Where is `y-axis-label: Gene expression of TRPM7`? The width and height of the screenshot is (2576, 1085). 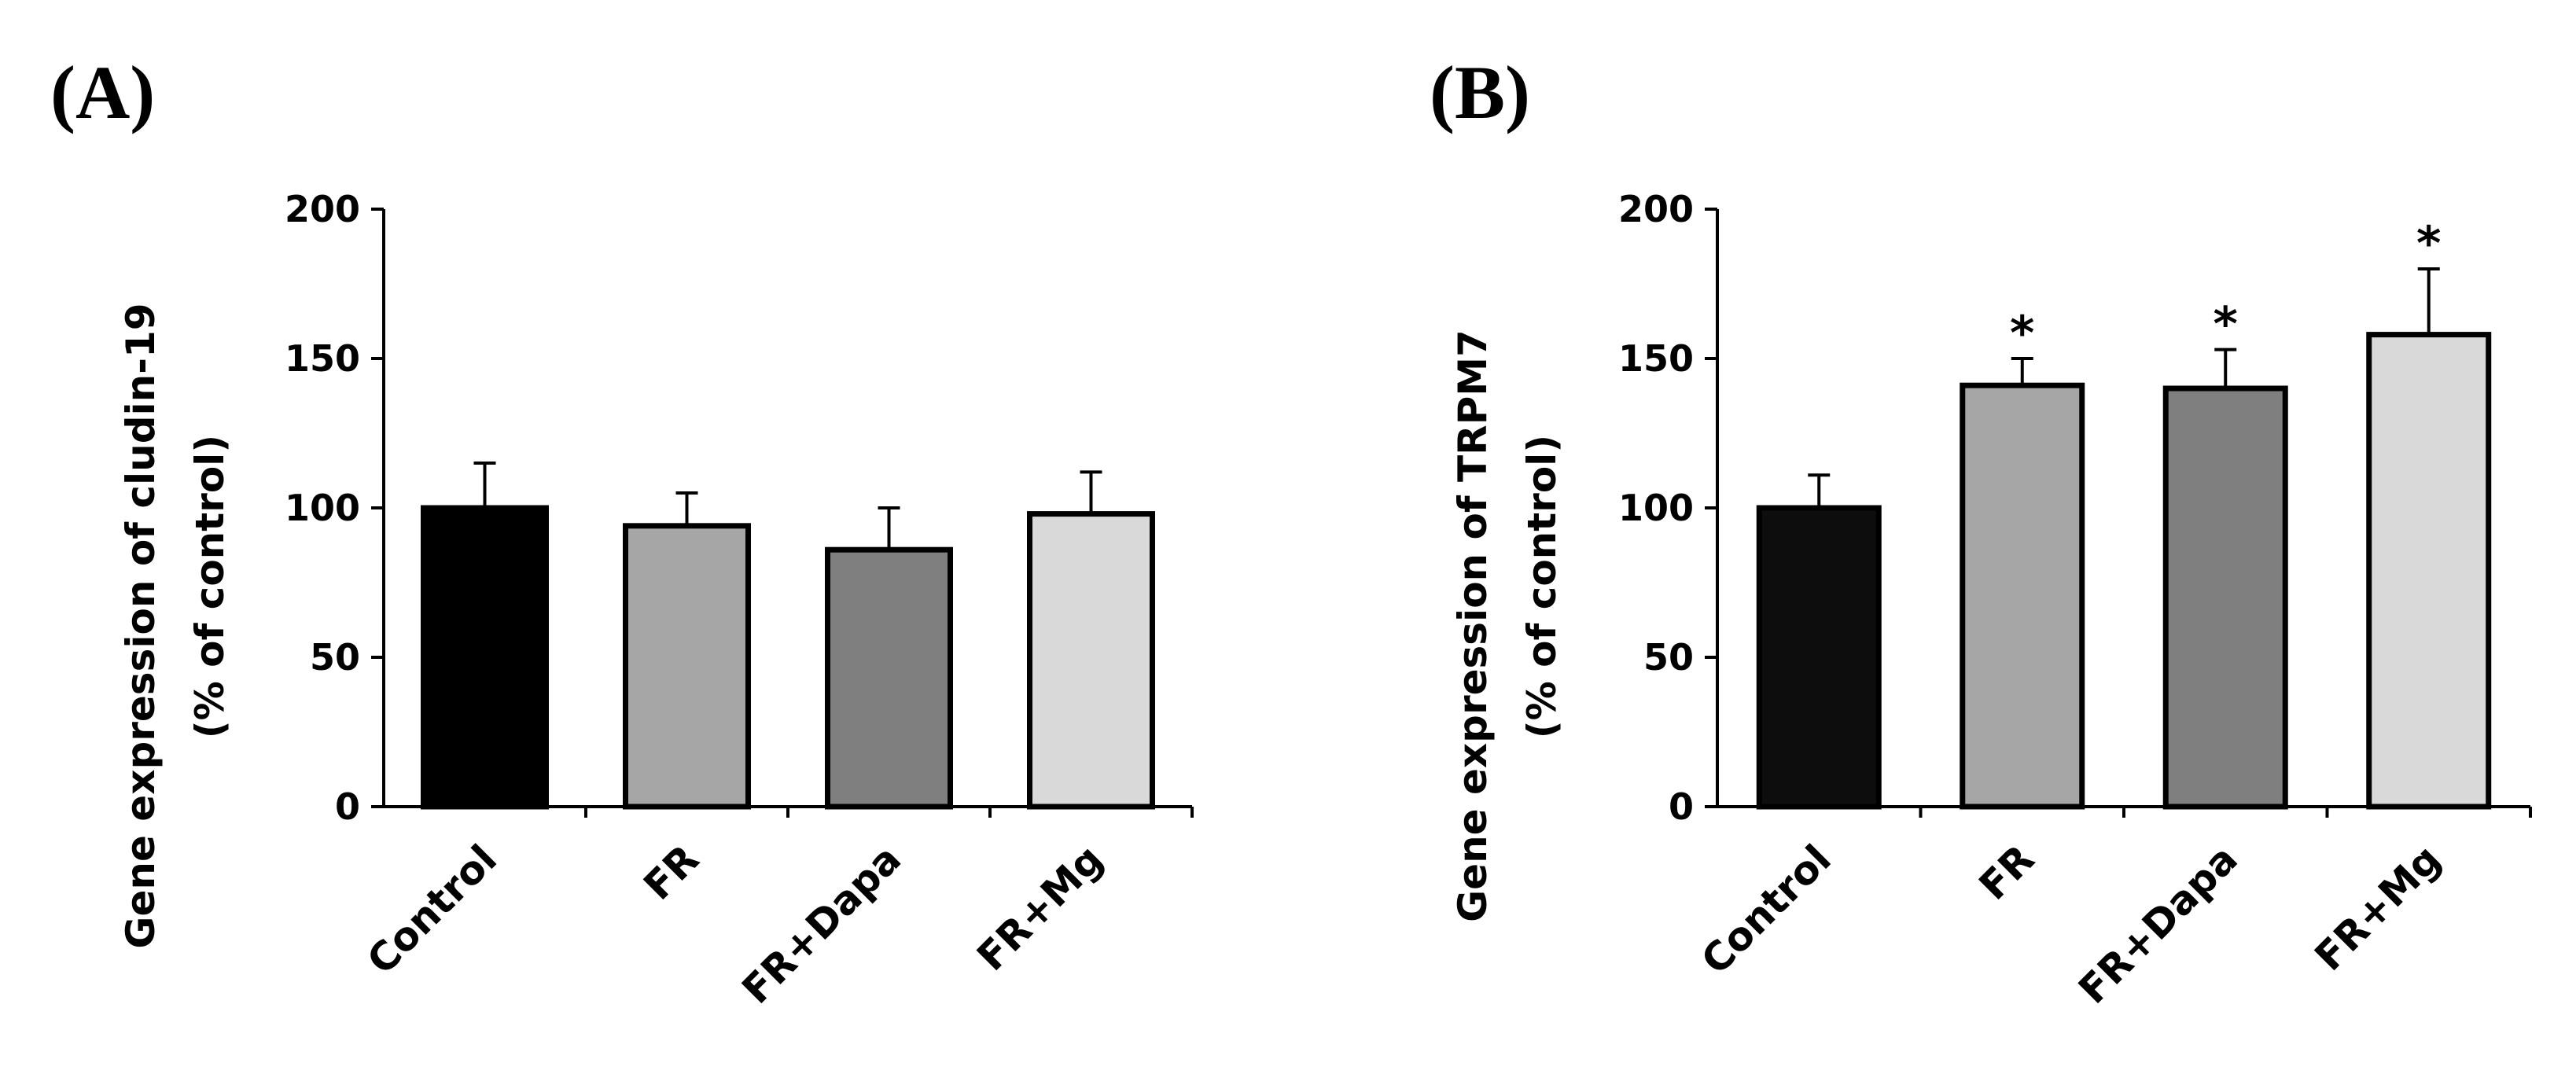
y-axis-label: Gene expression of TRPM7 is located at coordinates (1473, 626).